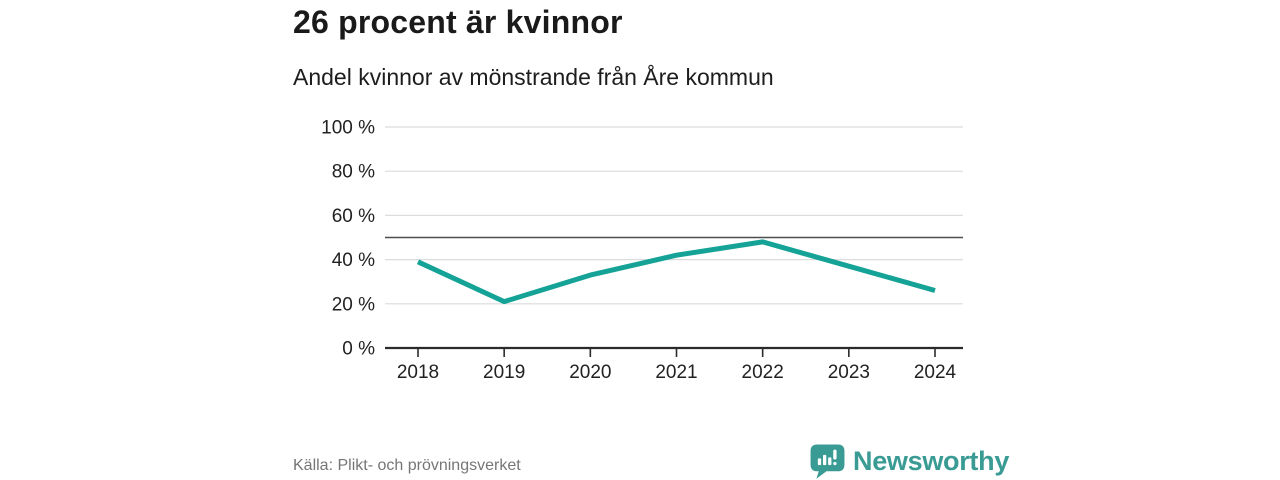  I want to click on x-tick-label: 2024, so click(935, 372).